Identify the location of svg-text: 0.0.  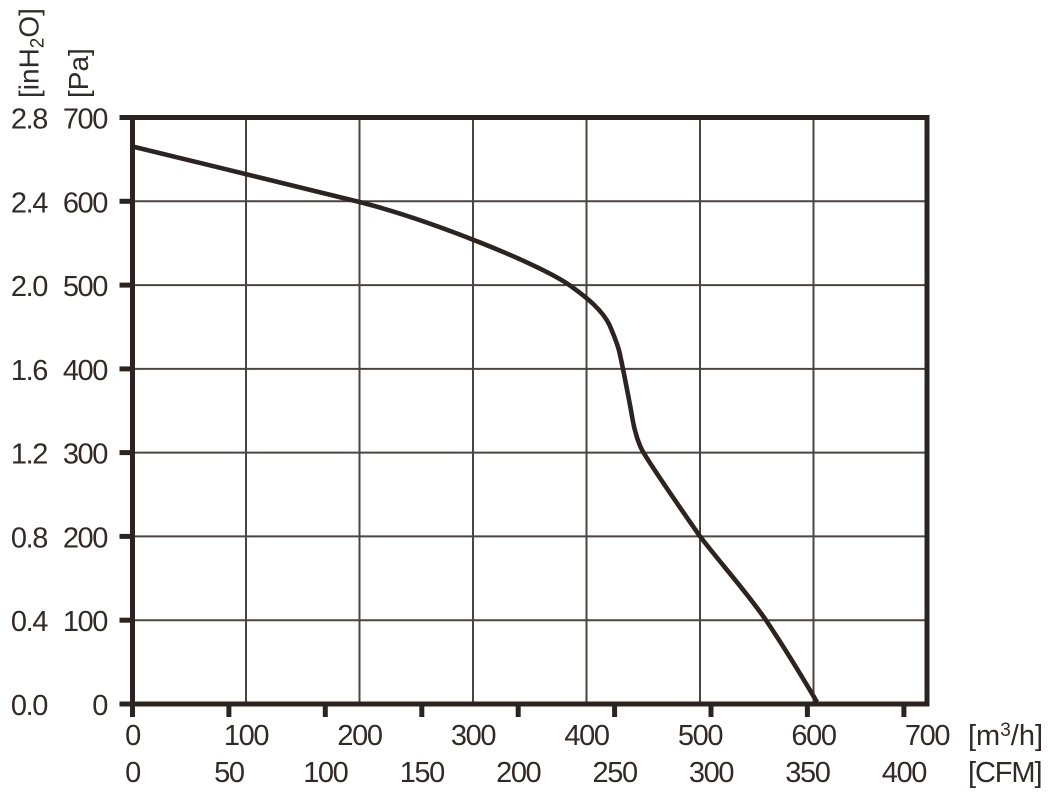
(29, 706).